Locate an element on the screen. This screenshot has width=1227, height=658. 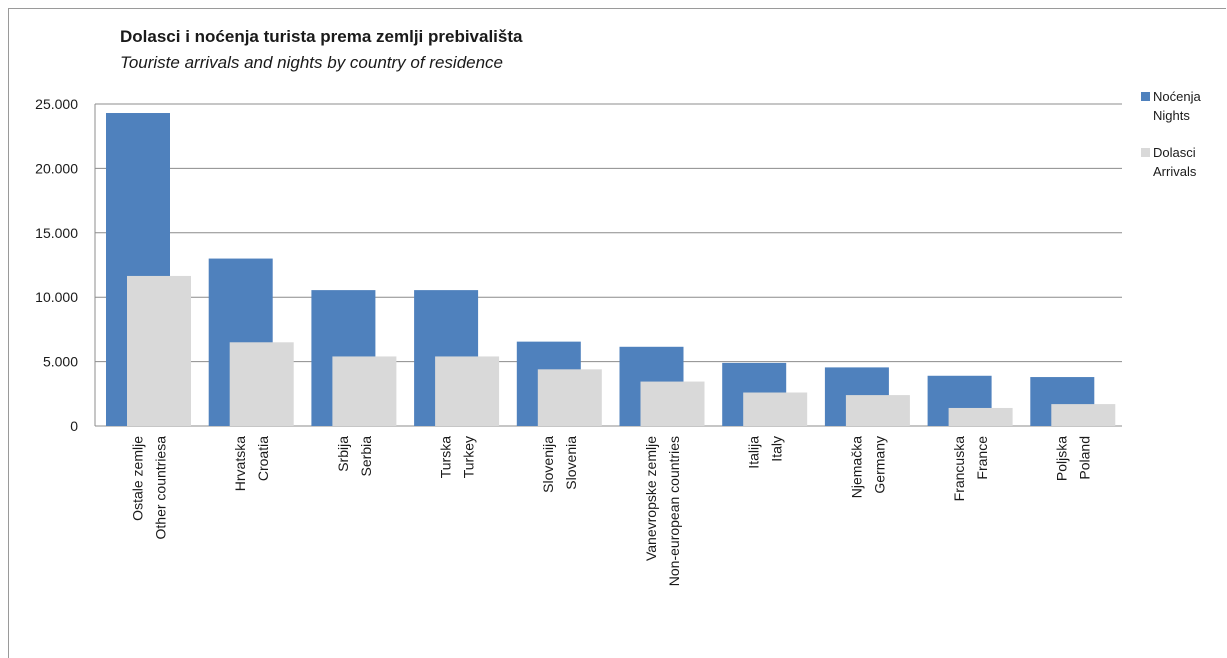
y-tick-label: 15.000 is located at coordinates (56, 233).